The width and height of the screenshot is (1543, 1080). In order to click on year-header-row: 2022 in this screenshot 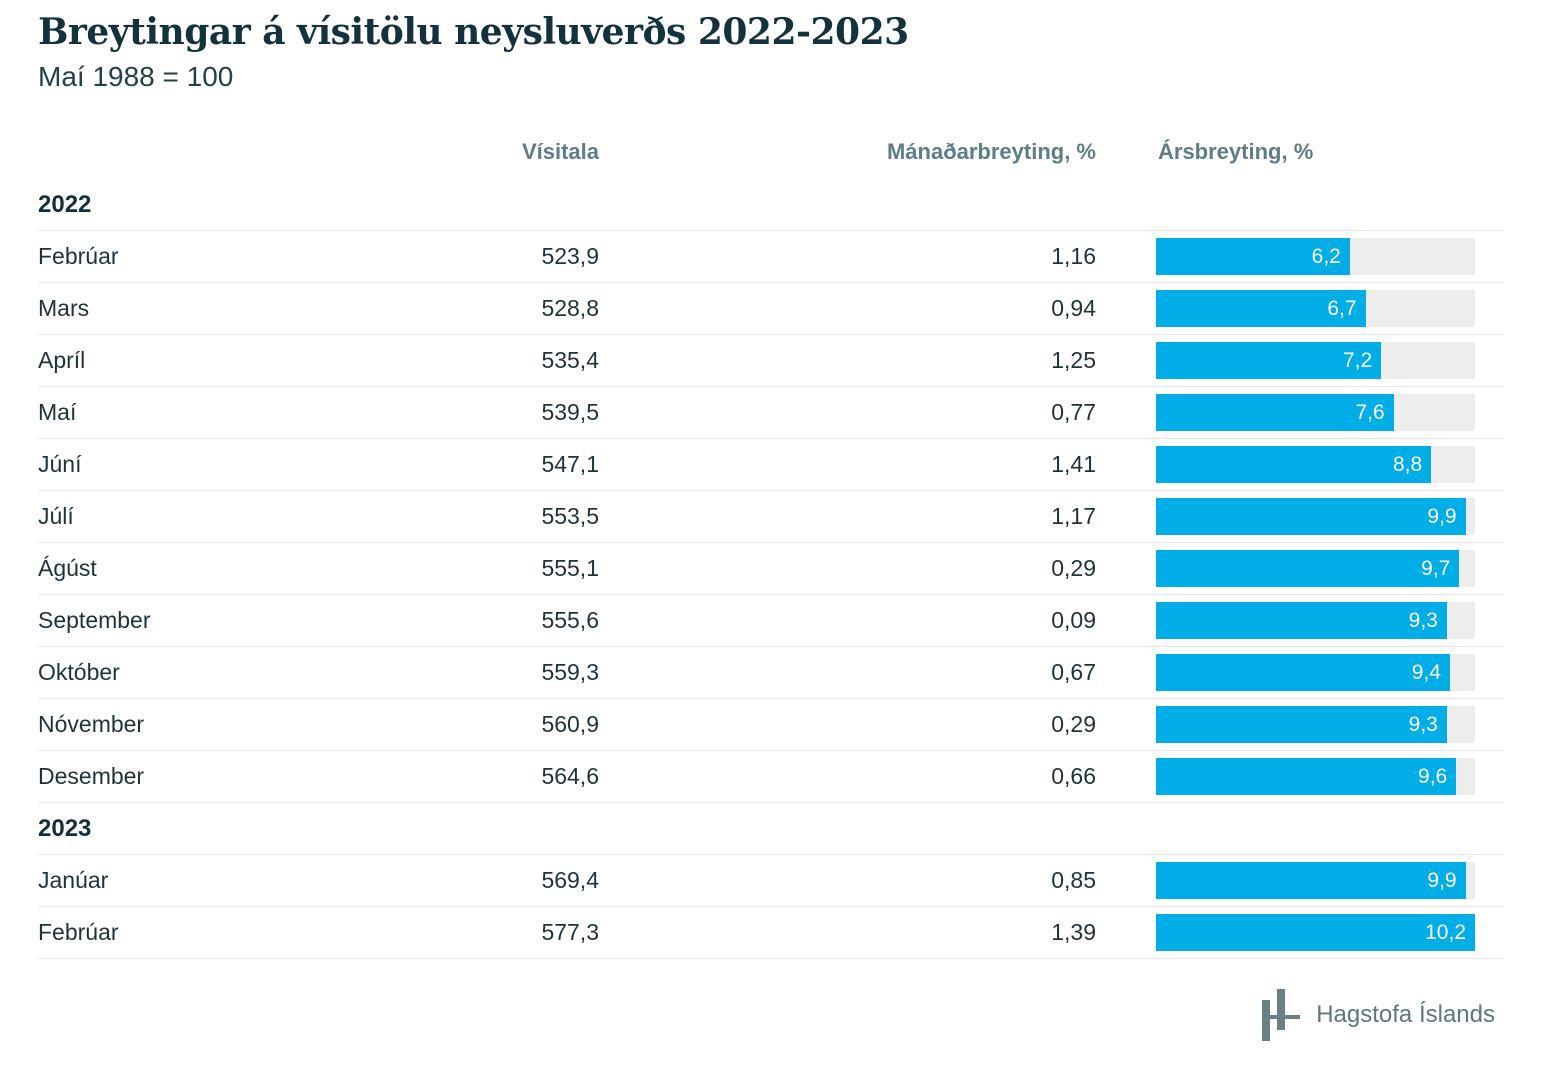, I will do `click(770, 205)`.